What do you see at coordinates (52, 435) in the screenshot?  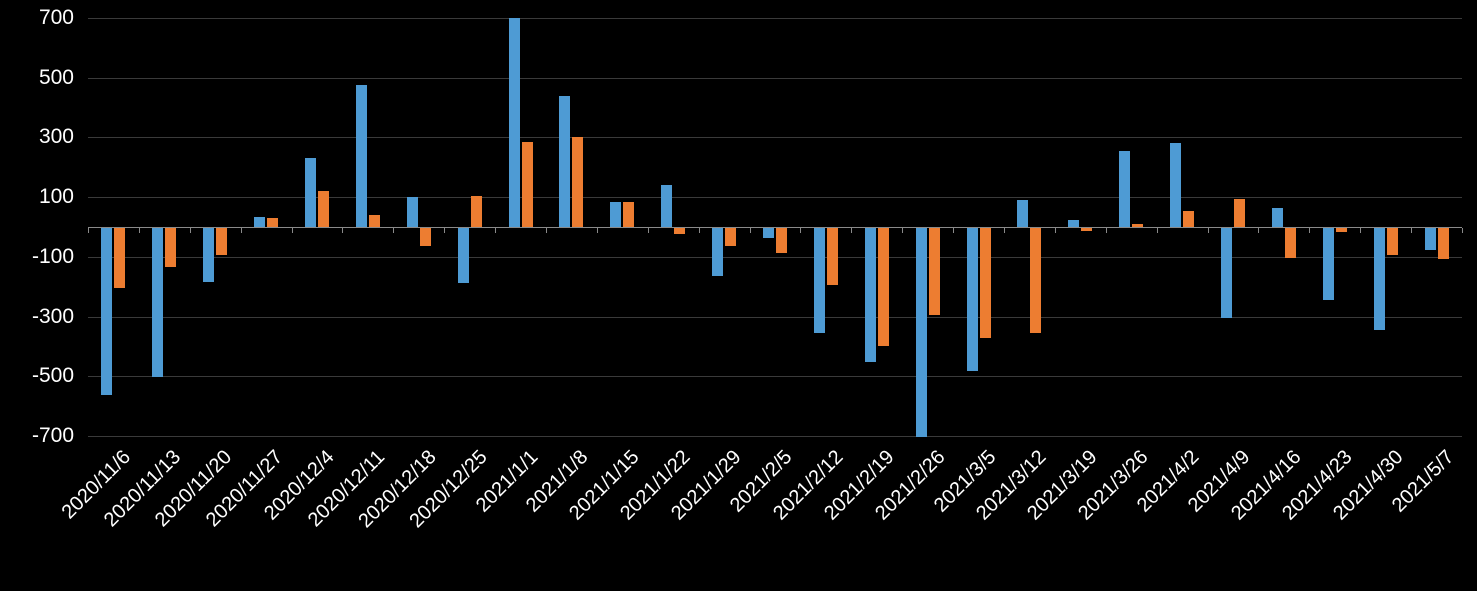 I see `y-axis-label: -700` at bounding box center [52, 435].